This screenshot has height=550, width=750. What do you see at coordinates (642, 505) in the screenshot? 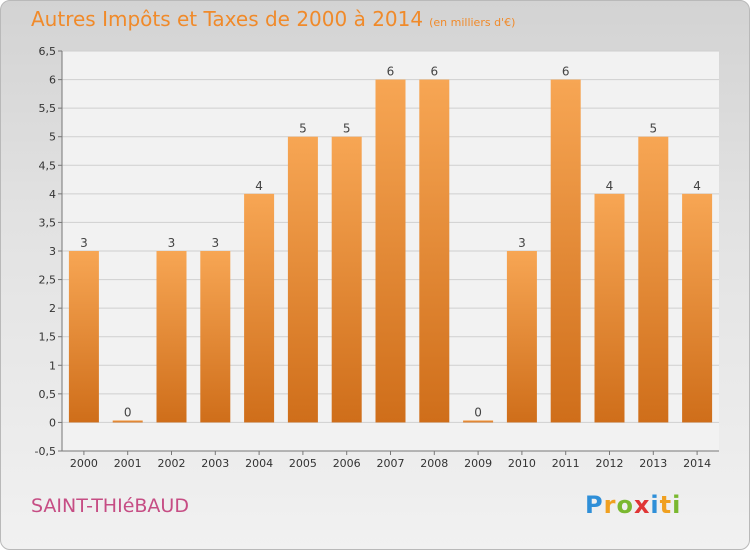
I see `logo-letter: x` at bounding box center [642, 505].